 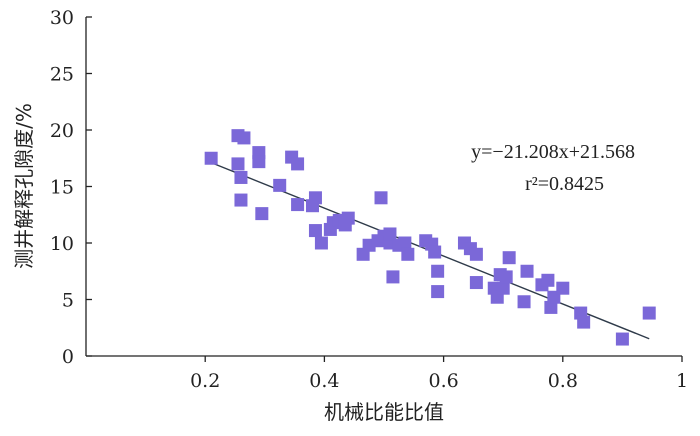 I want to click on x-tick-label: 0.2, so click(x=205, y=381).